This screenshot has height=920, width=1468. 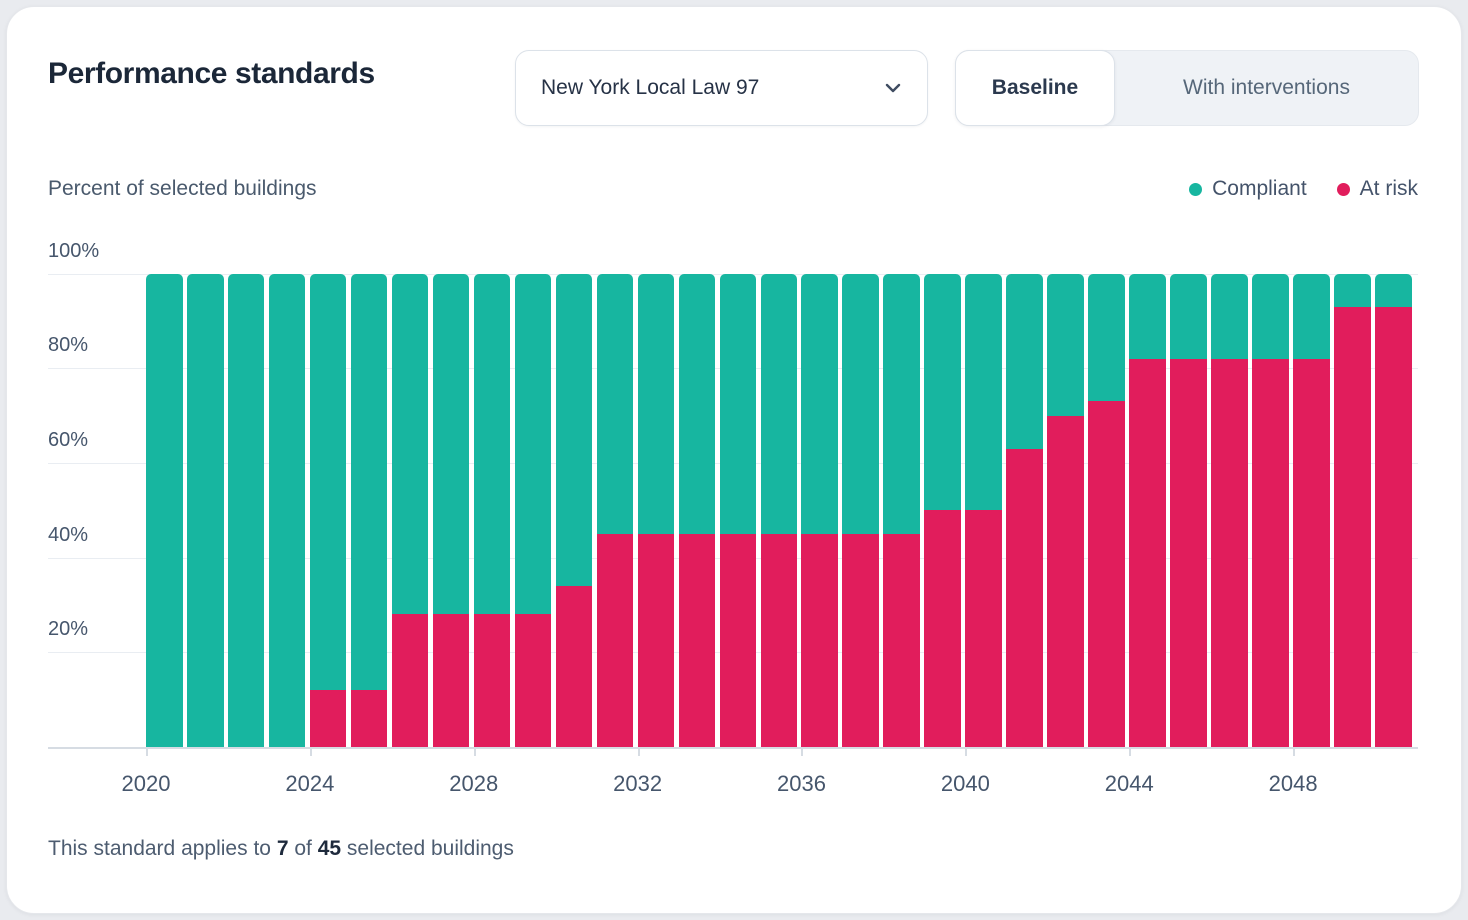 I want to click on bar-segment-at-risk-2032, so click(x=656, y=640).